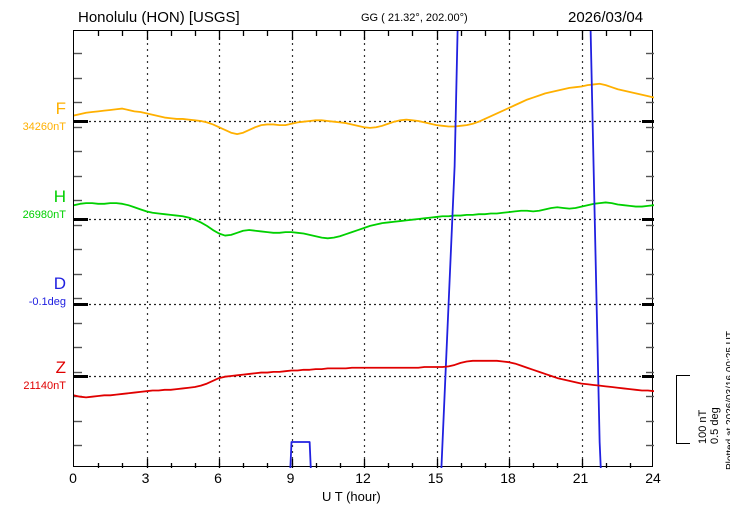 This screenshot has height=520, width=730. Describe the element at coordinates (580, 478) in the screenshot. I see `x-tick-label: 21` at that location.